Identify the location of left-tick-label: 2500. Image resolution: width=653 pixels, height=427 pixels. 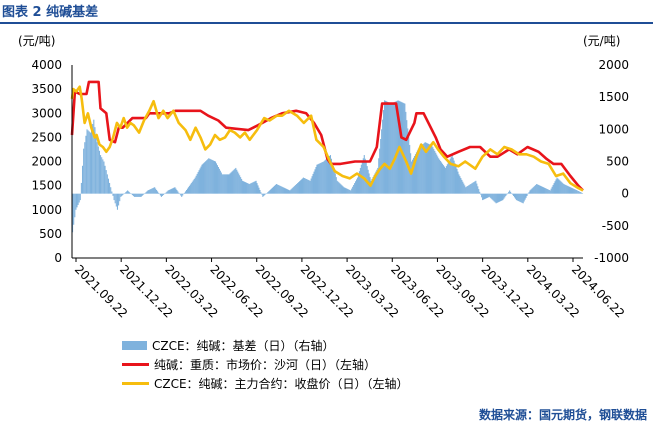
(46, 137).